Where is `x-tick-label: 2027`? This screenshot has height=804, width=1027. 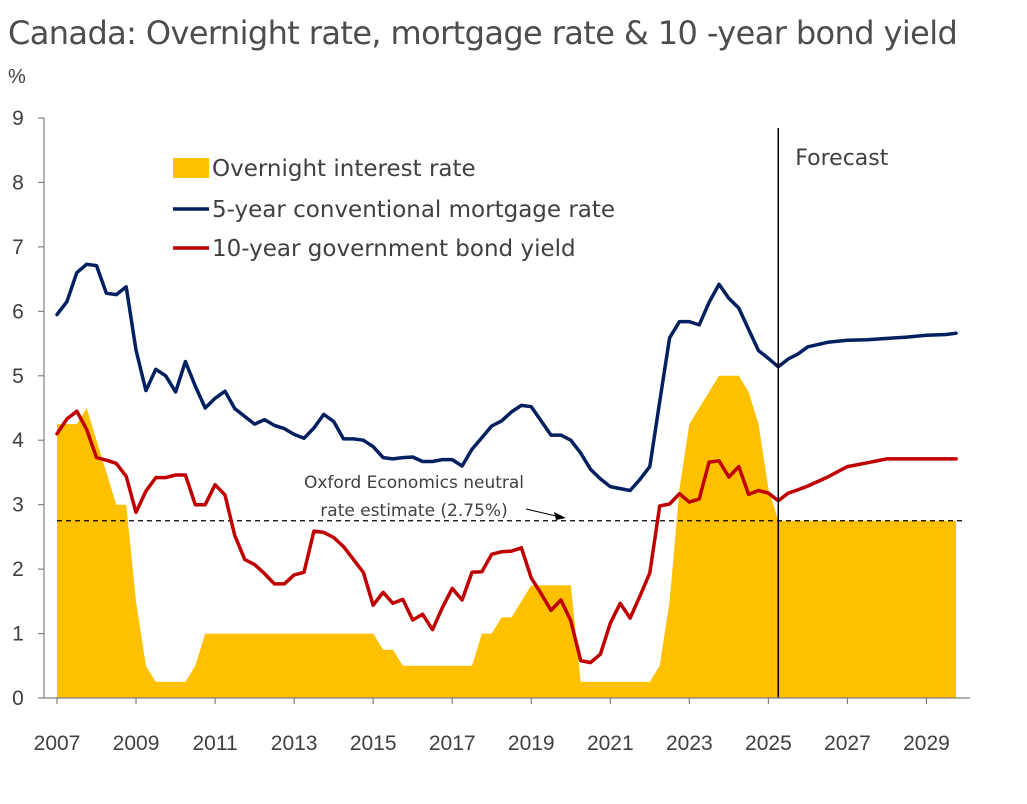
x-tick-label: 2027 is located at coordinates (847, 743).